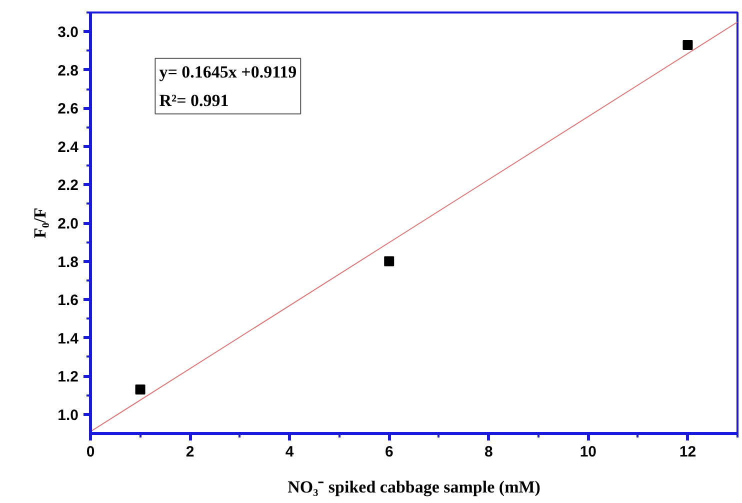 The height and width of the screenshot is (503, 742). What do you see at coordinates (687, 452) in the screenshot?
I see `x-tick-label: 12` at bounding box center [687, 452].